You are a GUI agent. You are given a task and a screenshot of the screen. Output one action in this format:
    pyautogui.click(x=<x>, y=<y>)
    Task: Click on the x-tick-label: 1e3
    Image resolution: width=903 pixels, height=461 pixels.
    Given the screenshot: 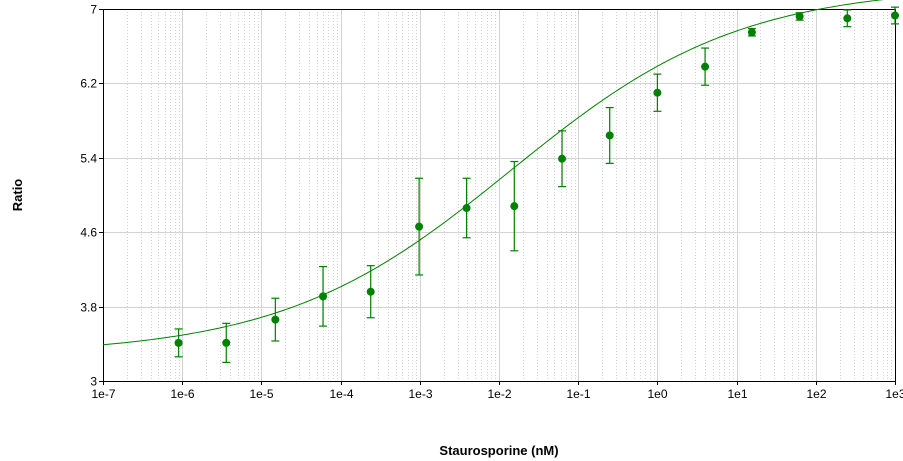 What is the action you would take?
    pyautogui.click(x=894, y=394)
    